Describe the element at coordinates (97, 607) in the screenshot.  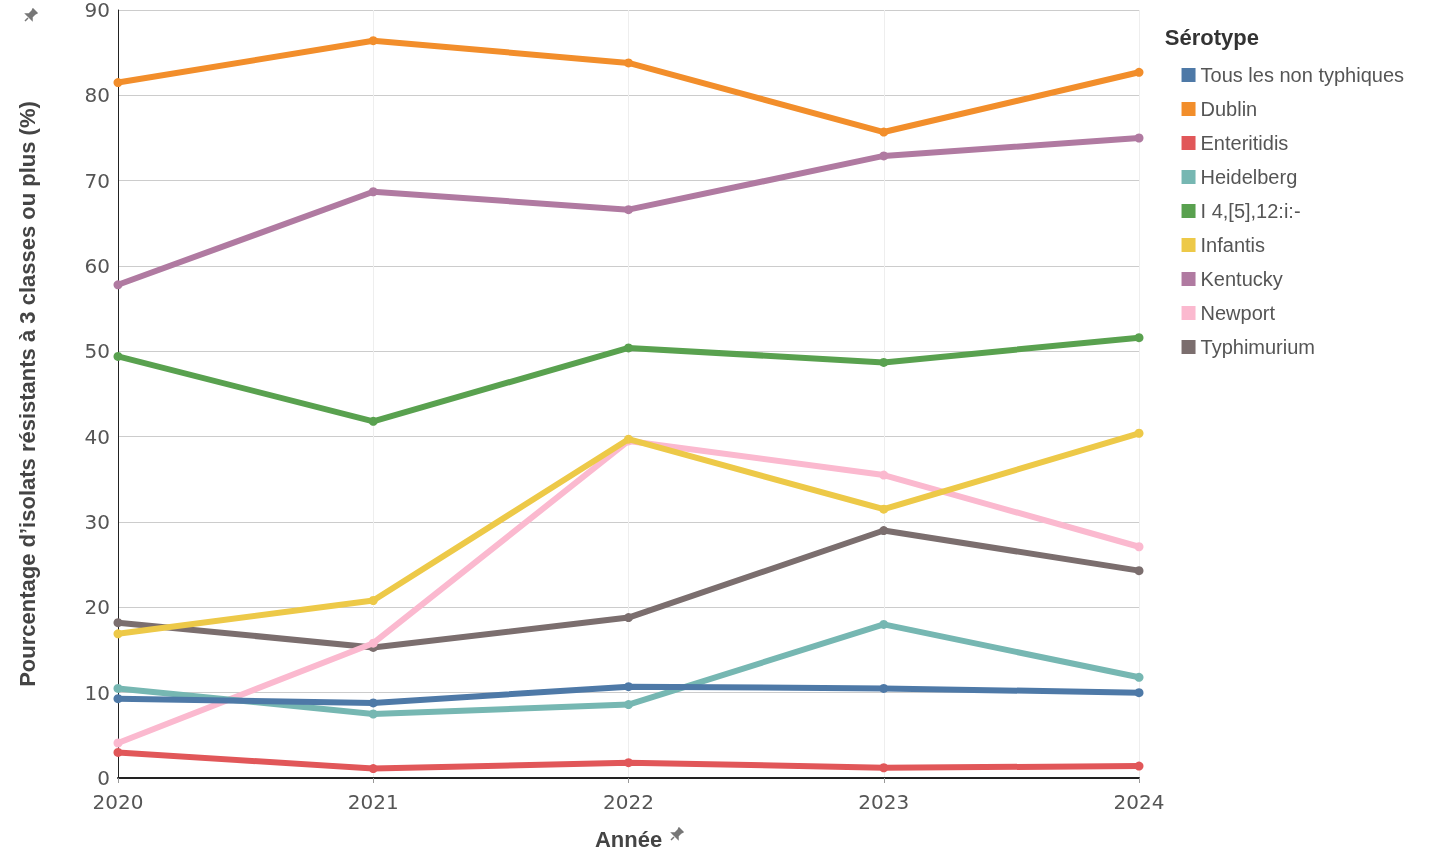
I see `y-tick-label: 20` at that location.